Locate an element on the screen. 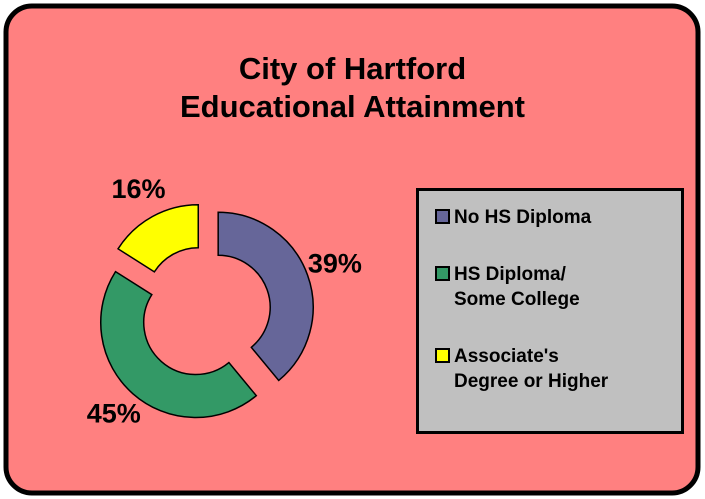  legend-item: HS Diploma/ Some College is located at coordinates (550, 287).